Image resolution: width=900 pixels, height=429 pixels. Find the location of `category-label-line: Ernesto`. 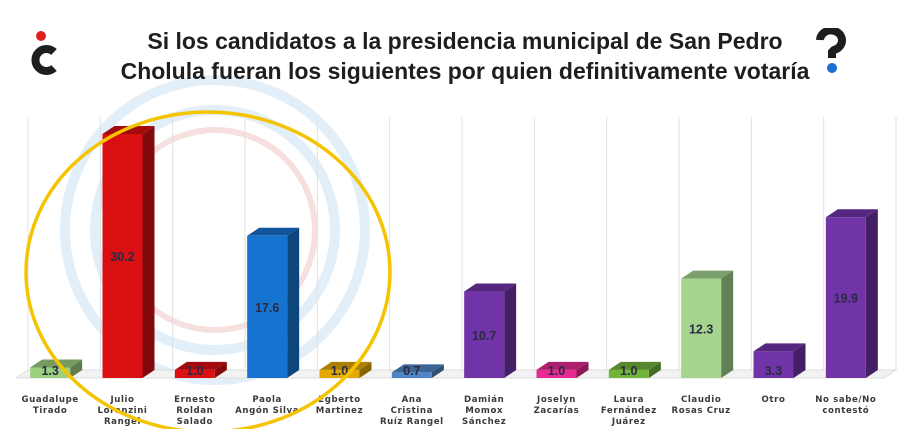

category-label-line: Ernesto is located at coordinates (194, 400).